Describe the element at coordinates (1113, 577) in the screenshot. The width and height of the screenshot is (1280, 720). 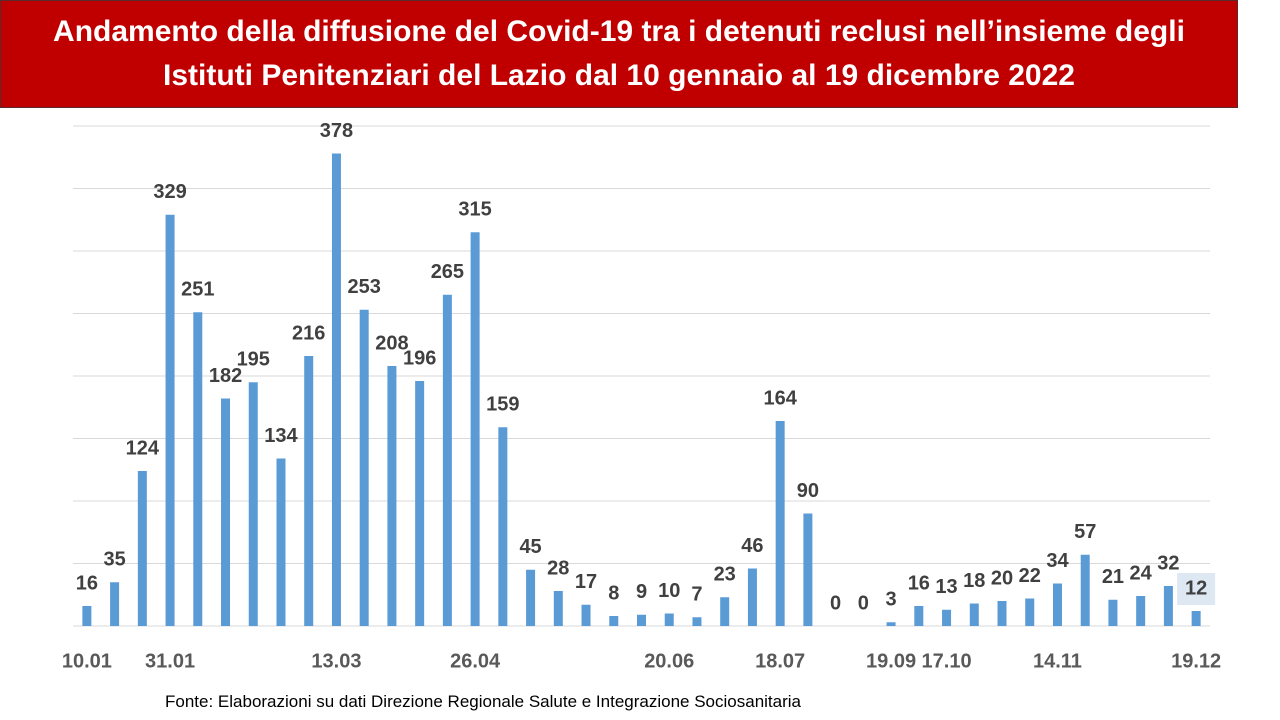
I see `data-label: 21` at that location.